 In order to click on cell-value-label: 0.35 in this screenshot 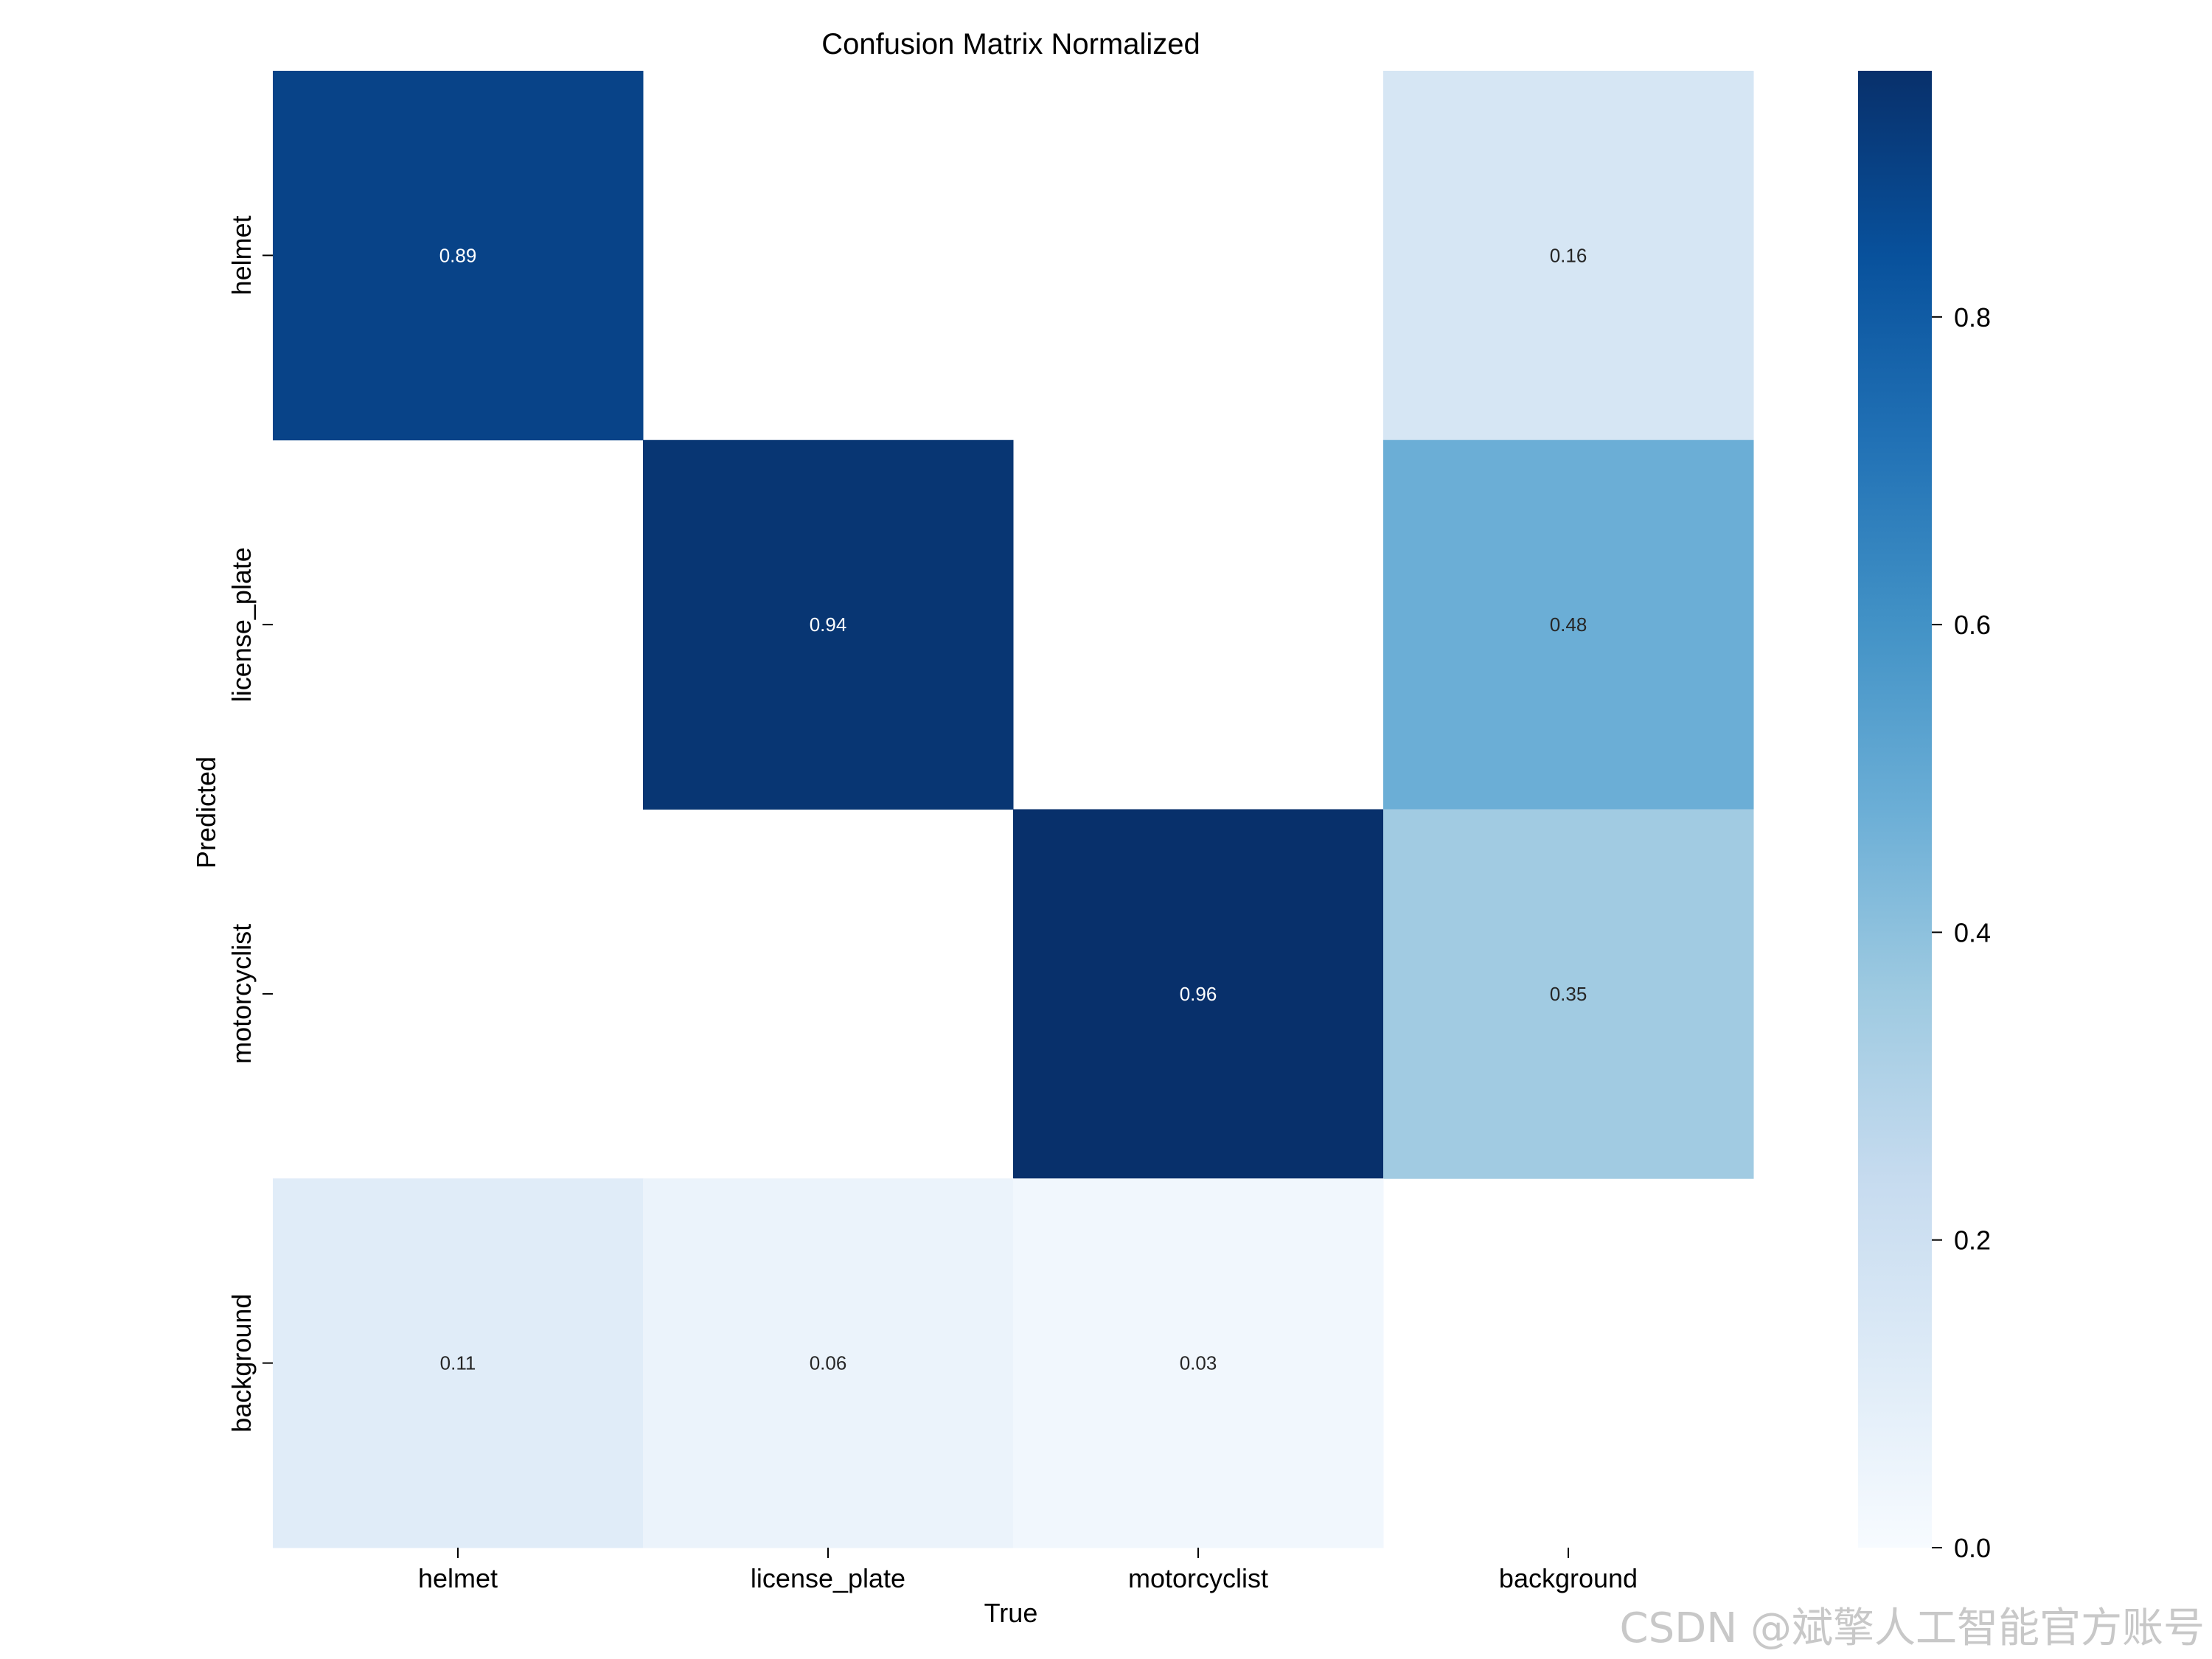, I will do `click(1568, 994)`.